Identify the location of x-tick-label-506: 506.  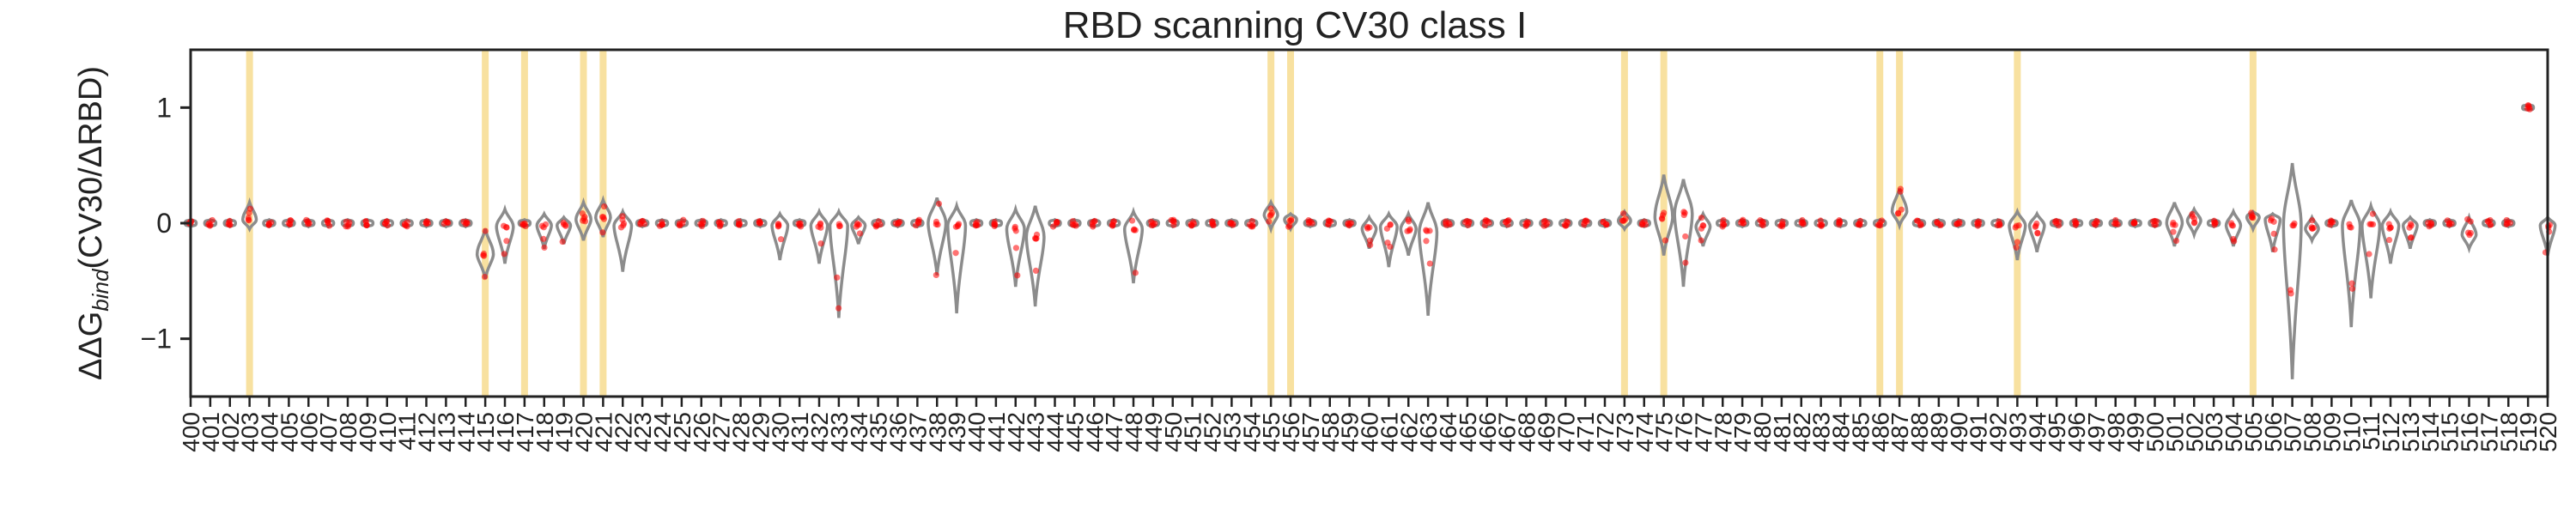
(2273, 432).